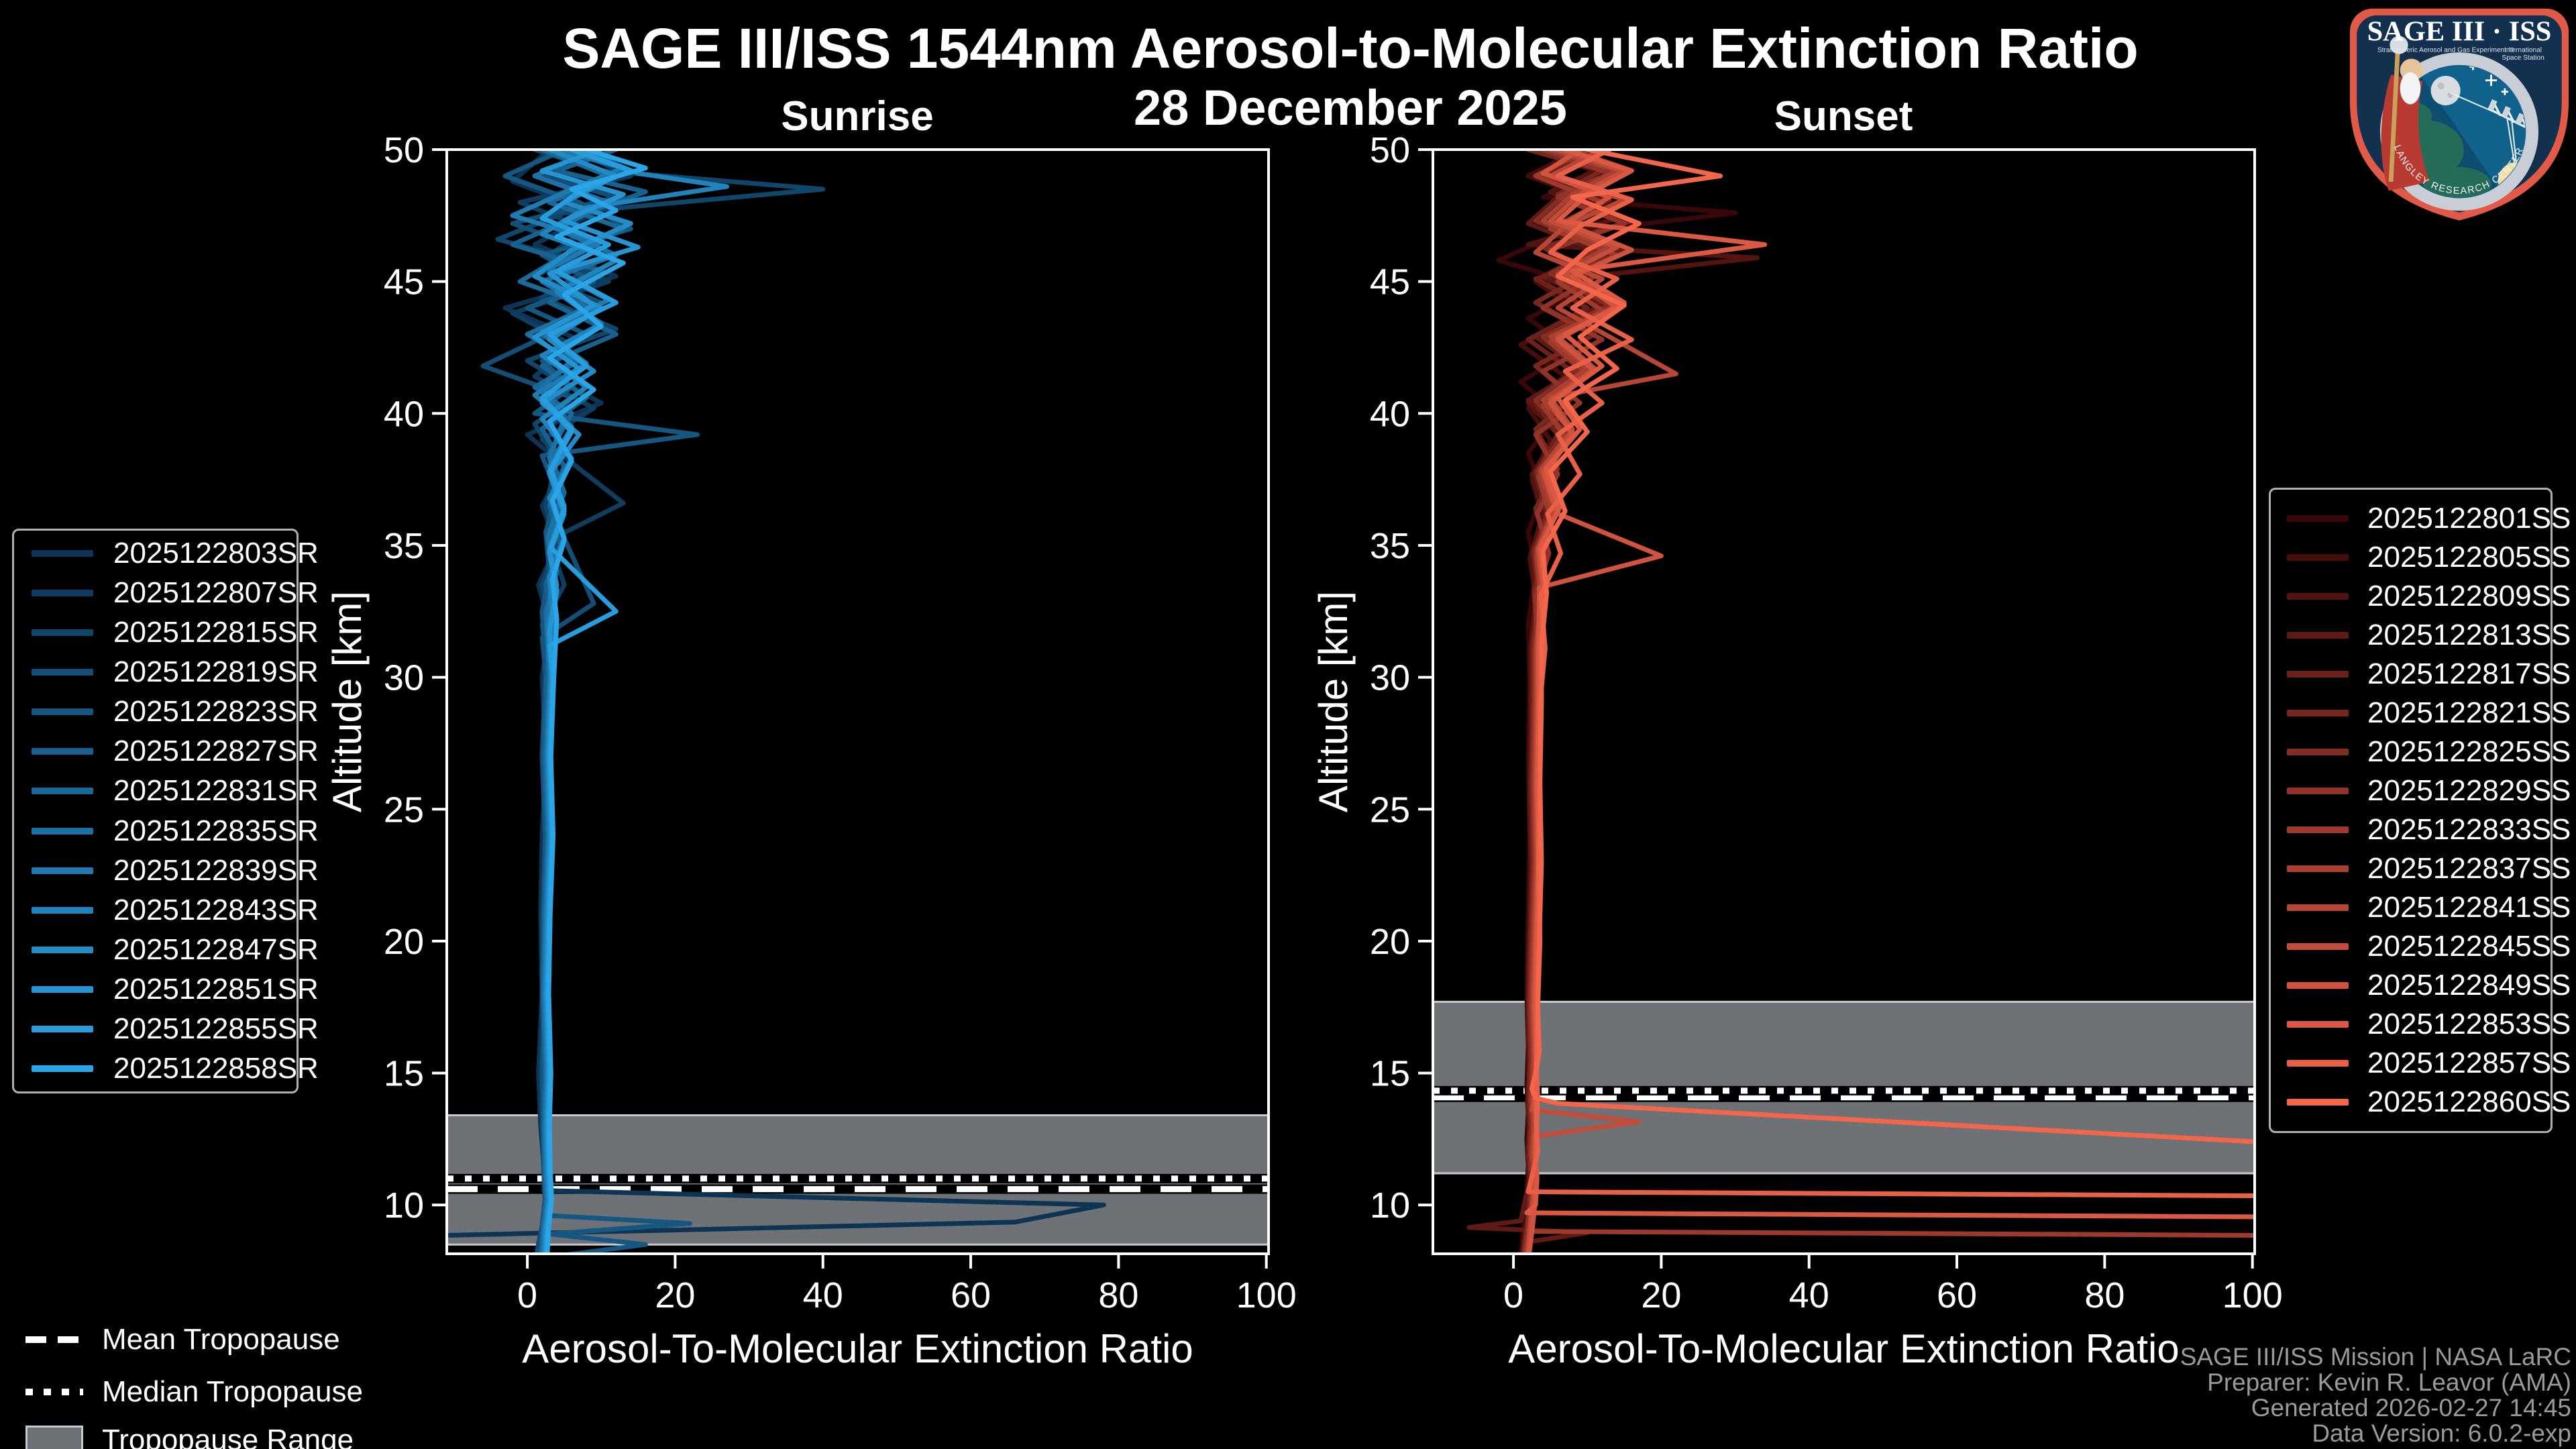 This screenshot has width=2576, height=1449. Describe the element at coordinates (166, 870) in the screenshot. I see `legend-item-2025122839SR: 2025122839SR` at that location.